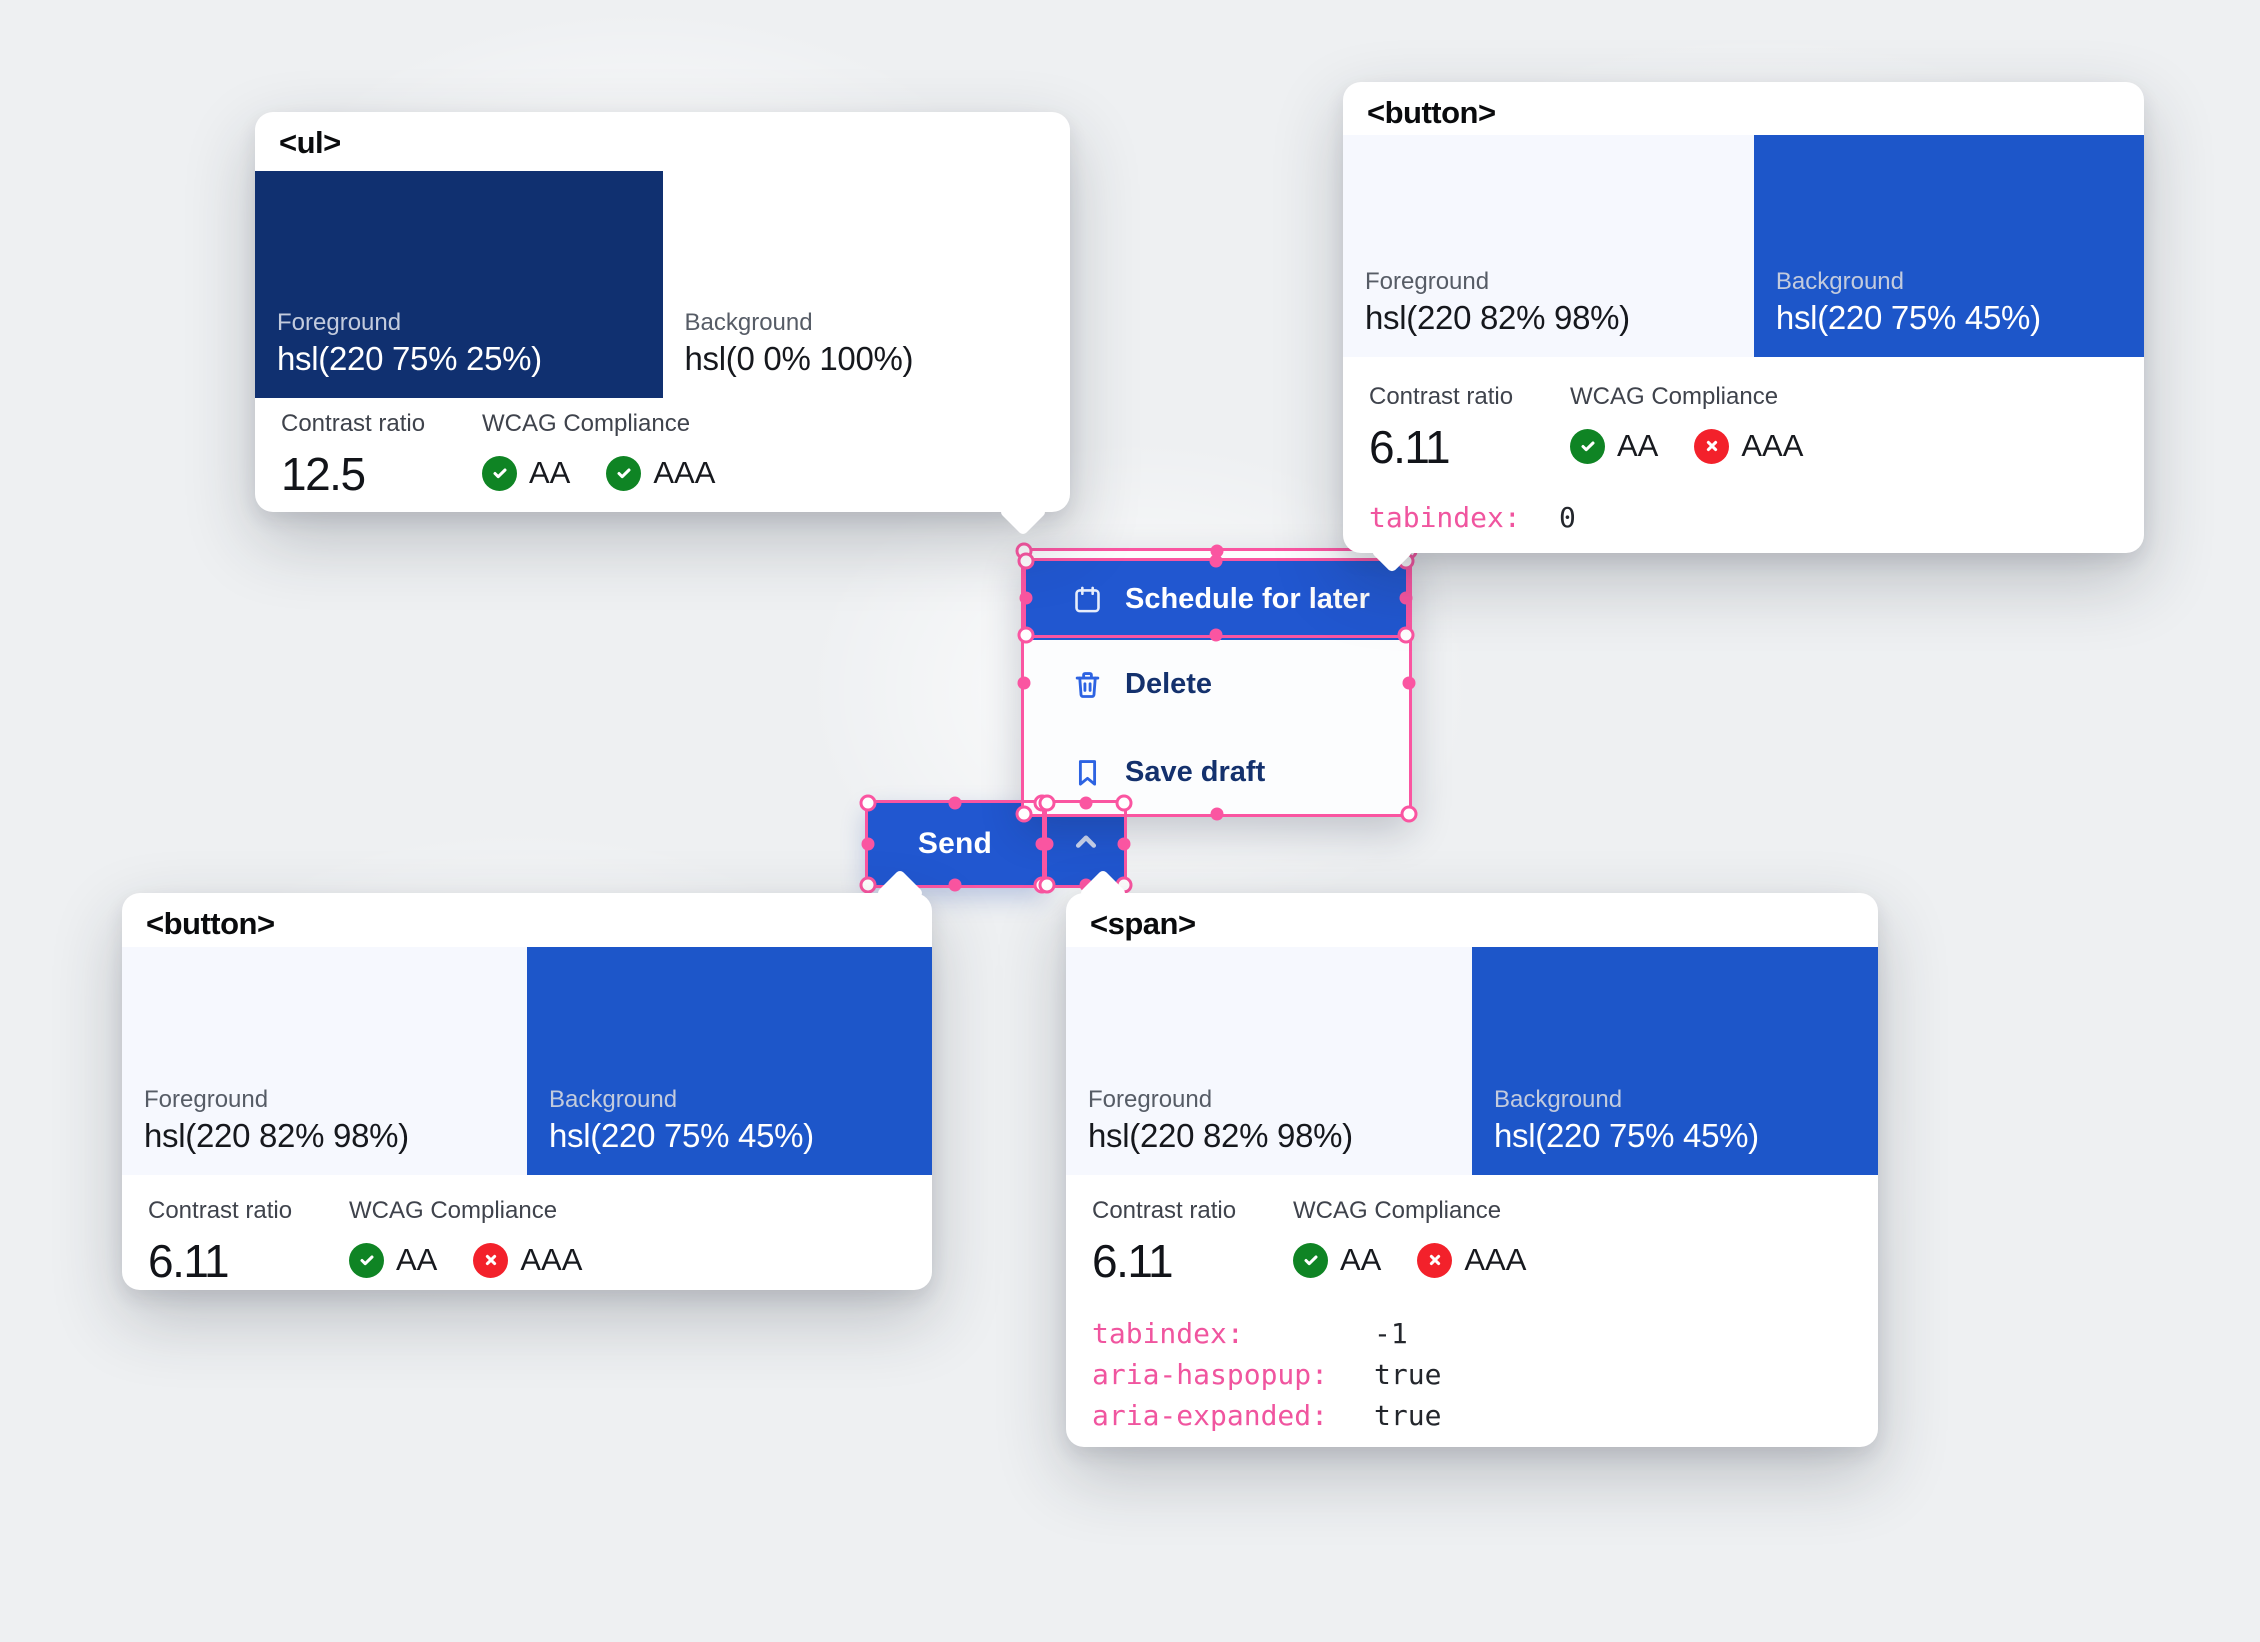  I want to click on send-button-label: Send, so click(955, 843).